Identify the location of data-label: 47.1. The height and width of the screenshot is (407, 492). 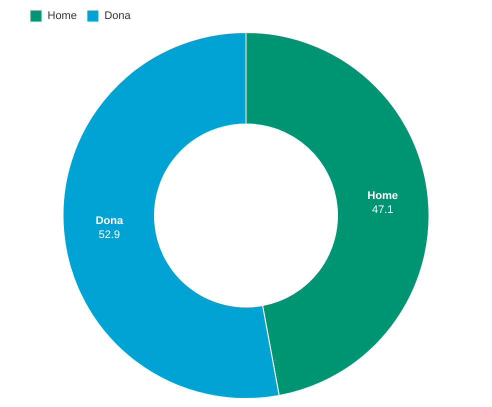
(383, 210).